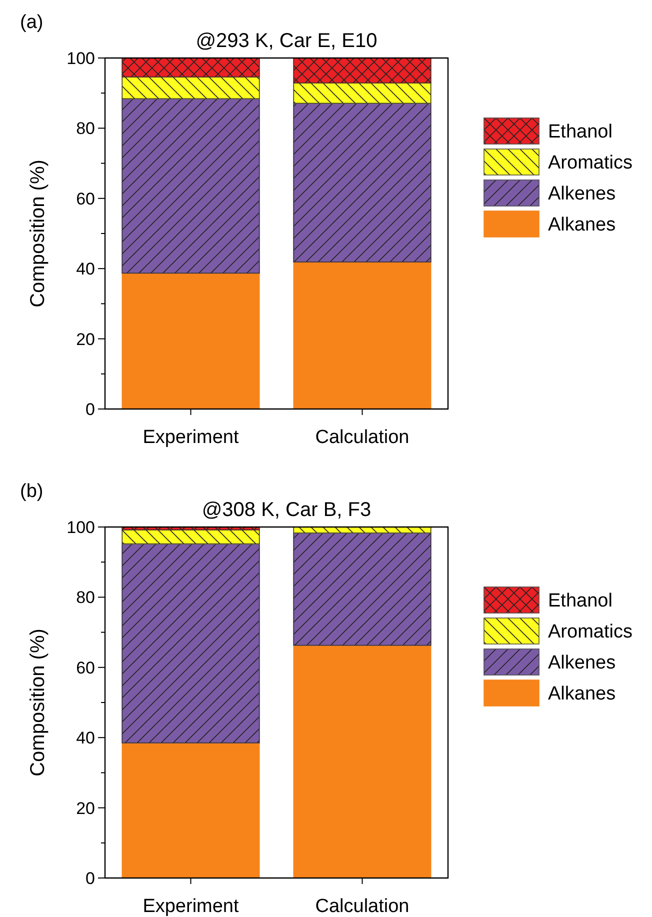 The width and height of the screenshot is (652, 917). What do you see at coordinates (287, 41) in the screenshot?
I see `chart-title: @293 K, Car E, E10` at bounding box center [287, 41].